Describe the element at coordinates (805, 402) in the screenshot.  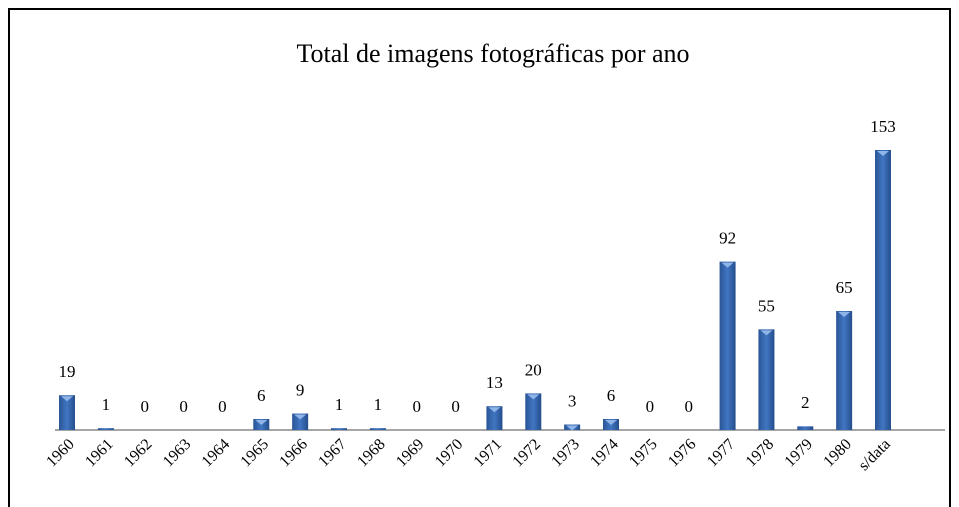
I see `data-label: 2` at that location.